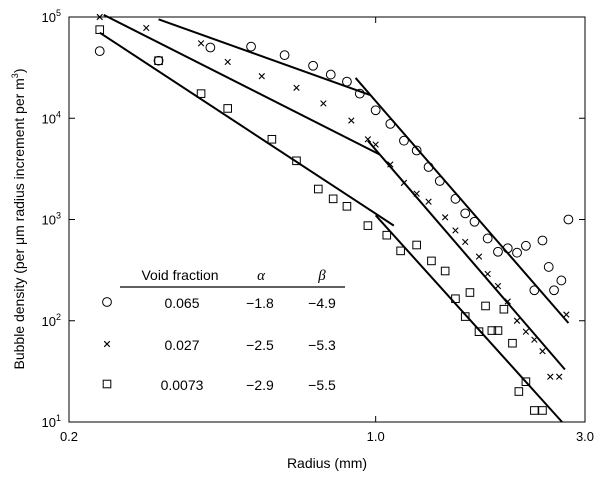 The height and width of the screenshot is (480, 600). I want to click on legend-row-0-alpha: −1.8, so click(260, 303).